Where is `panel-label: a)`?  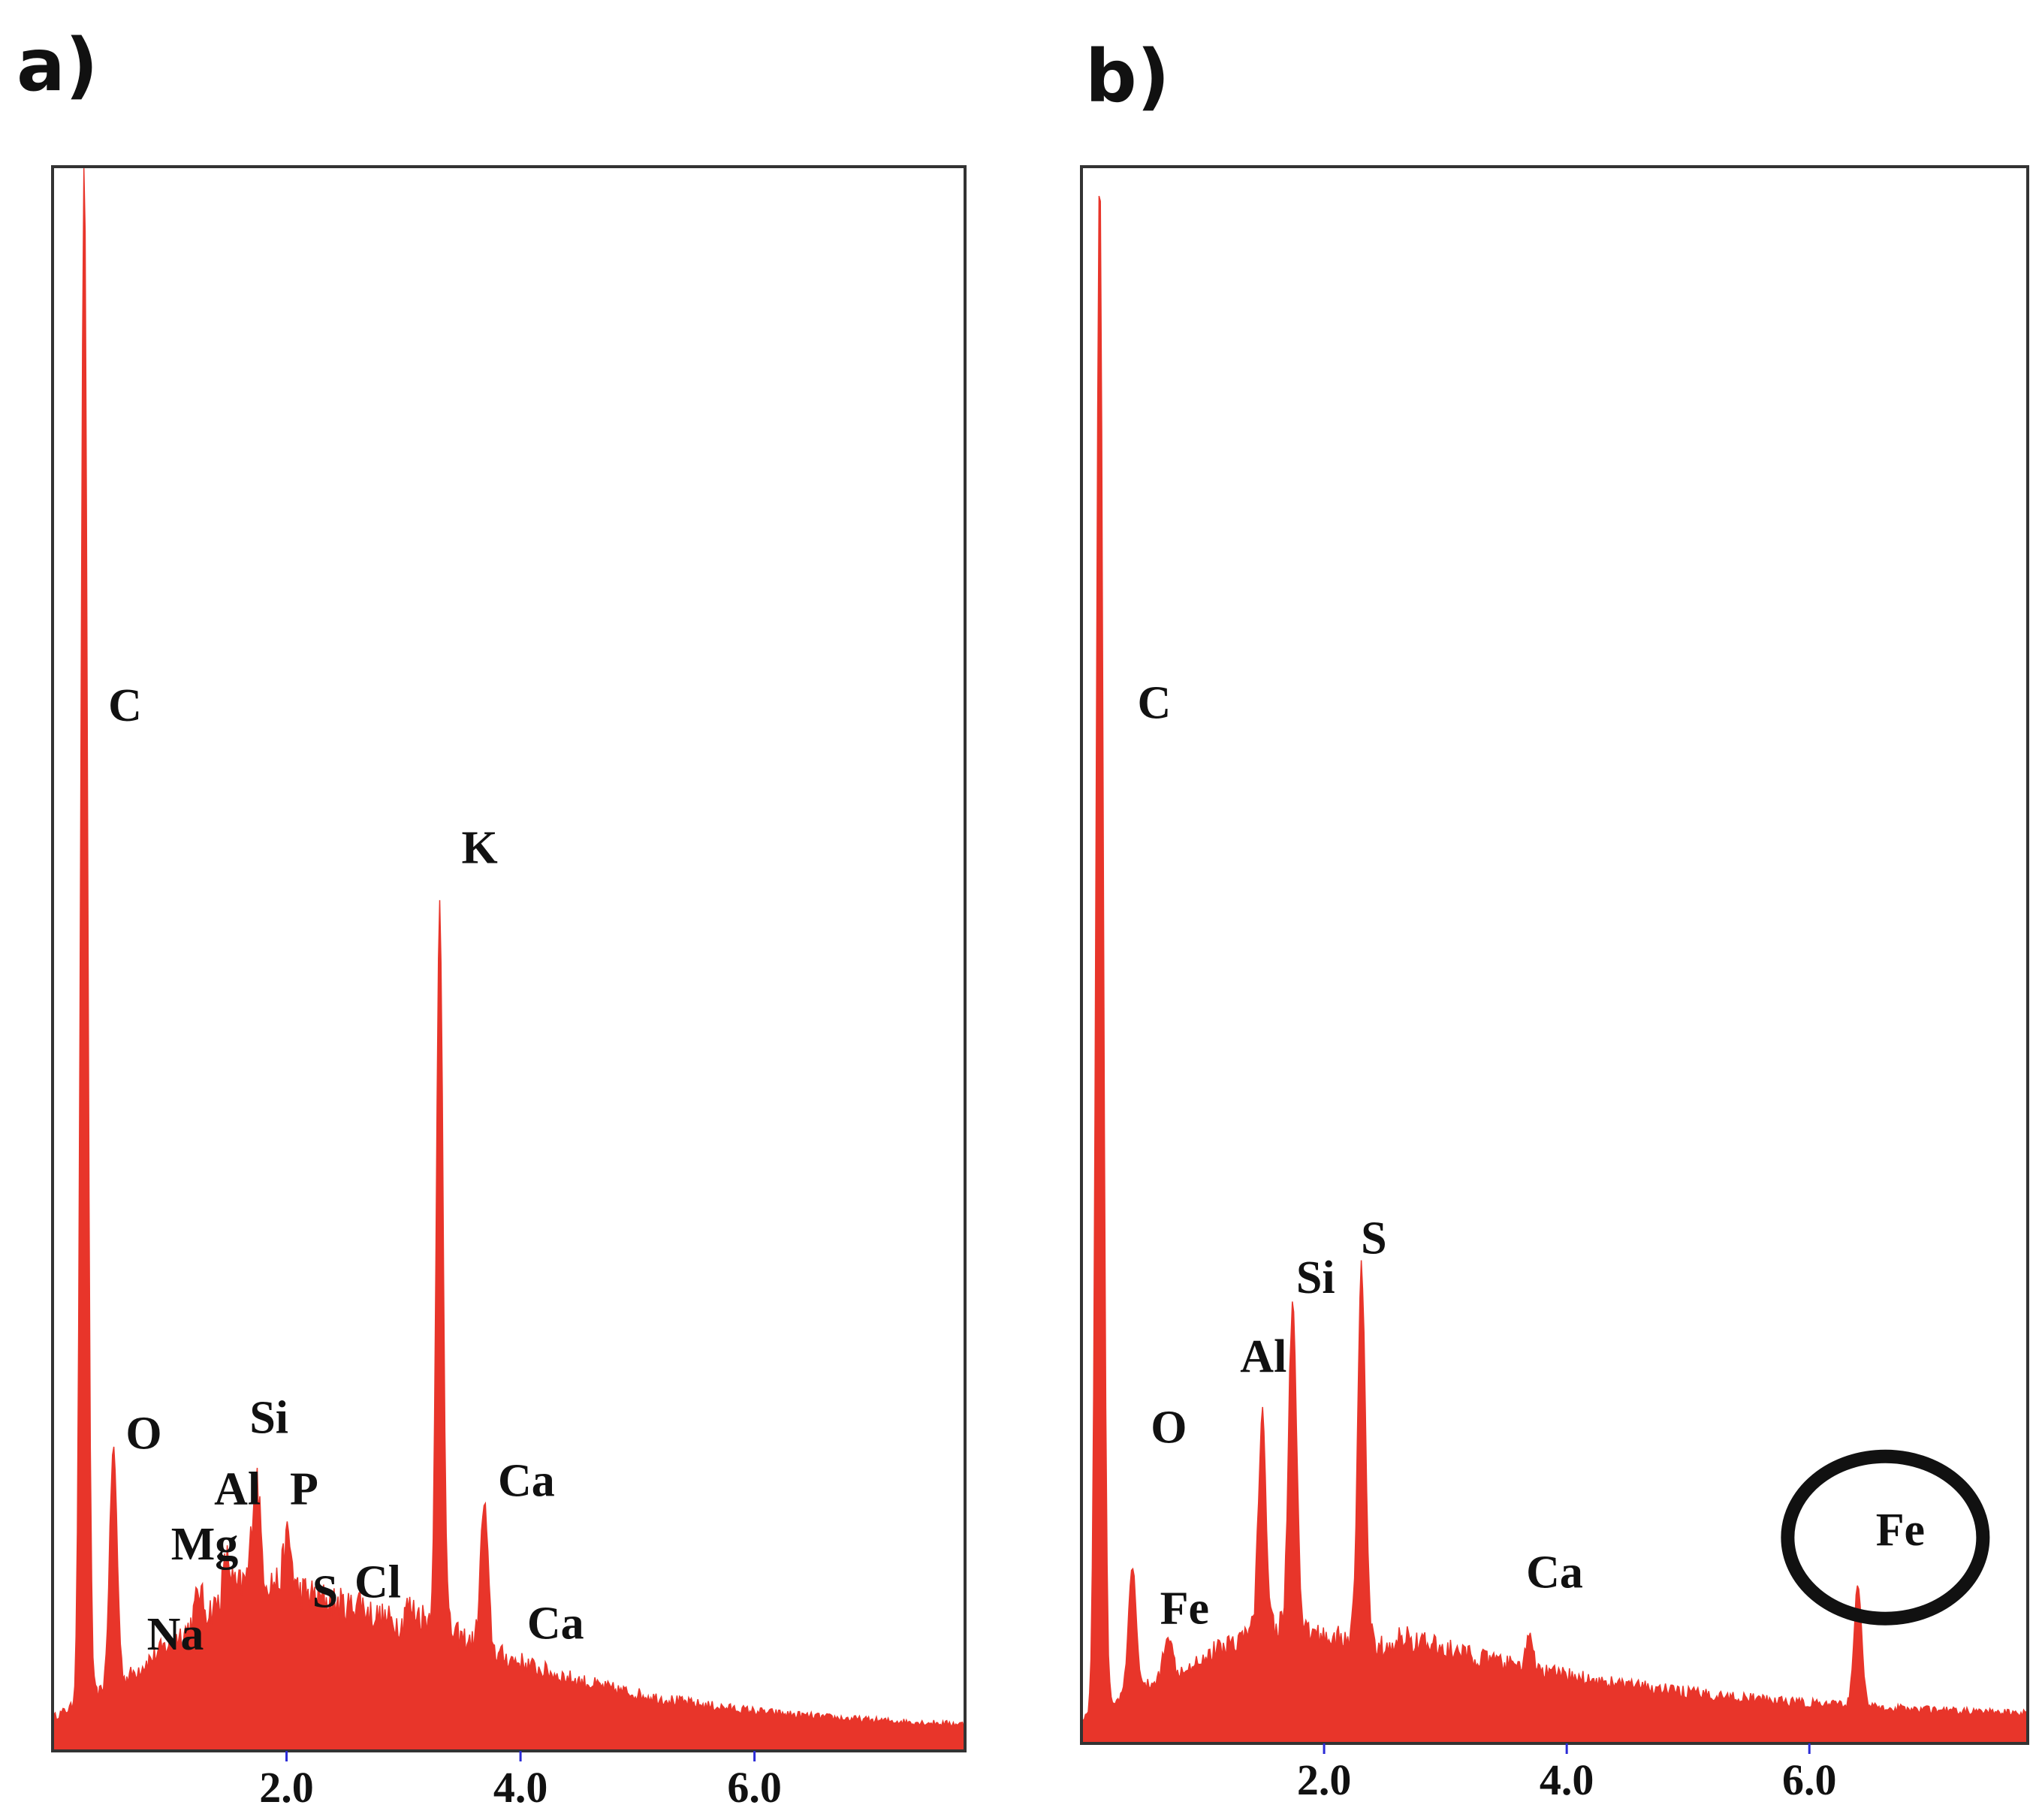
panel-label: a) is located at coordinates (57, 65).